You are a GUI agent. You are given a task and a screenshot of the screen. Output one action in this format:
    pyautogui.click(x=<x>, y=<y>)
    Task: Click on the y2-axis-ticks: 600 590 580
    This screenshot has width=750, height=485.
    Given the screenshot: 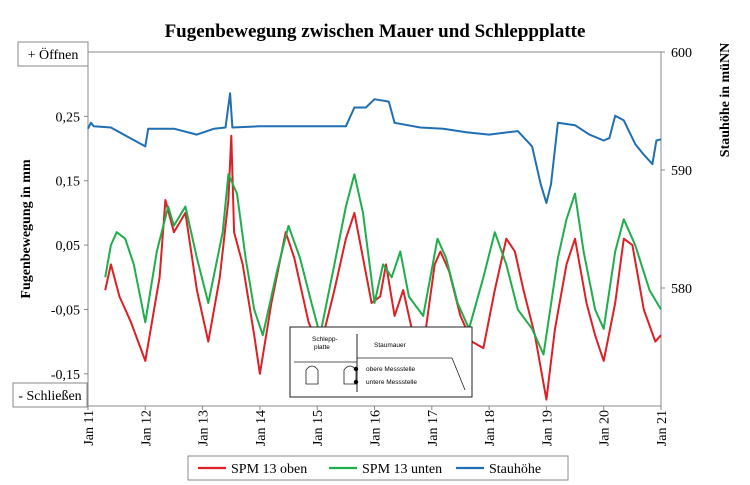 What is the action you would take?
    pyautogui.click(x=676, y=171)
    